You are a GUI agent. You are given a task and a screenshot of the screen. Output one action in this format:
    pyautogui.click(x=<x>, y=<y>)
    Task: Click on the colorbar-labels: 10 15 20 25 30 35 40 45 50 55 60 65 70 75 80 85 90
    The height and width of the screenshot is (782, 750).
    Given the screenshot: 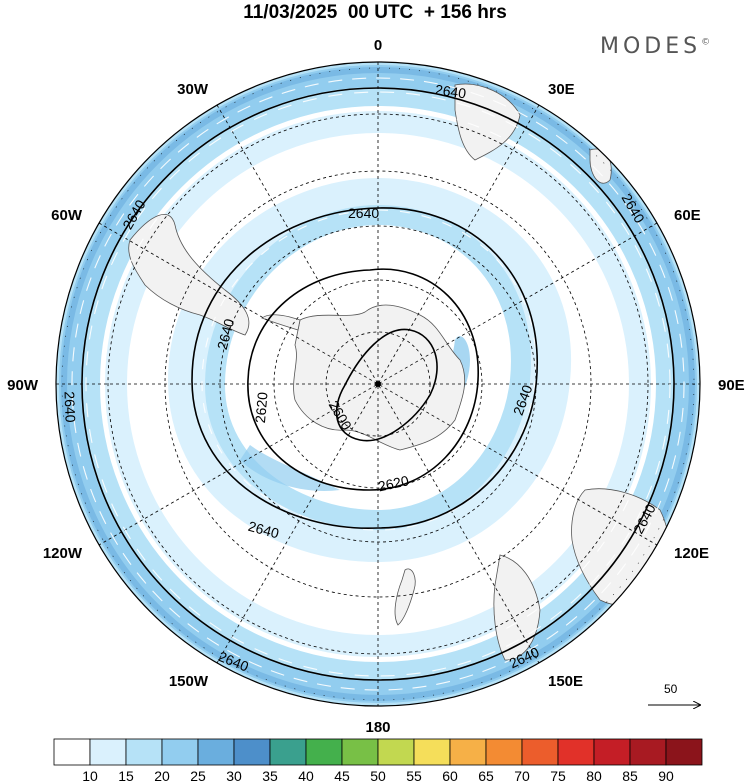 What is the action you would take?
    pyautogui.click(x=378, y=775)
    